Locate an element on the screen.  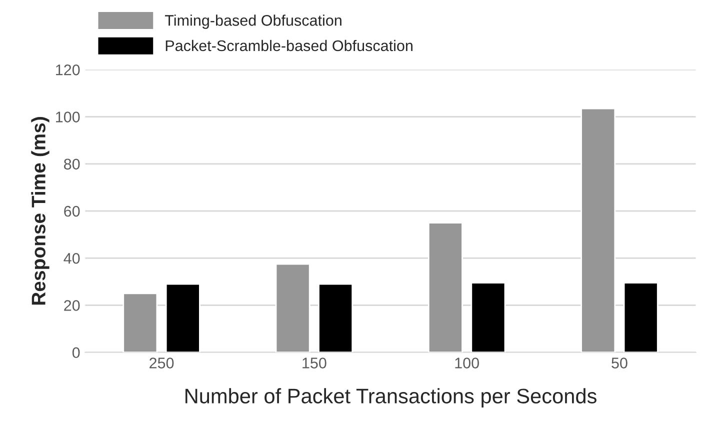
y-tick-label: 120 is located at coordinates (68, 70).